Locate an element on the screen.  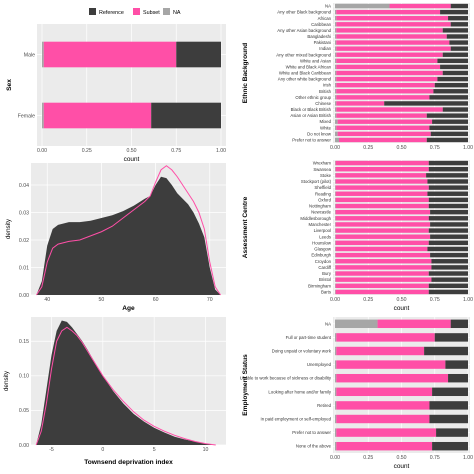
centre-category-label: Sheffield is located at coordinates (322, 187).